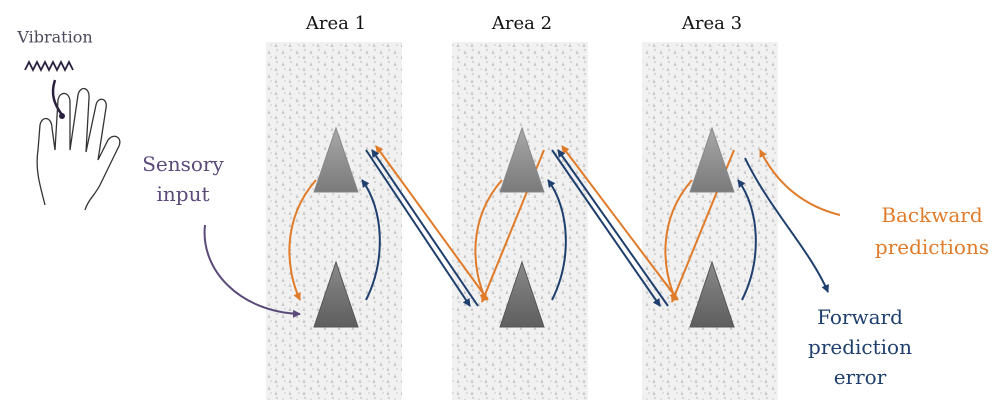  What do you see at coordinates (335, 23) in the screenshot?
I see `area-label: Area 1` at bounding box center [335, 23].